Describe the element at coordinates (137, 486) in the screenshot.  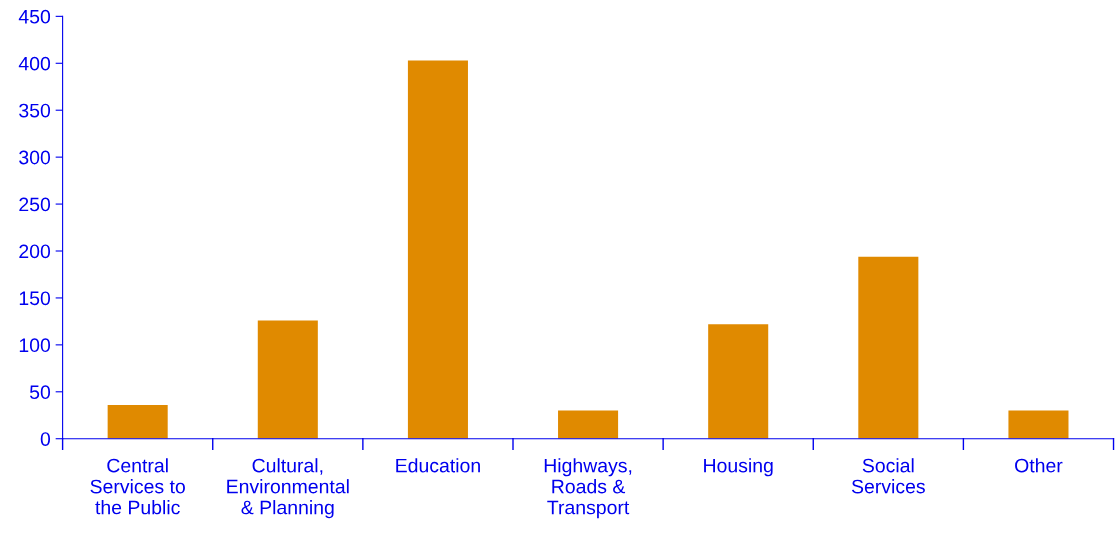
I see `x-tick-label: Central Services to the Public` at that location.